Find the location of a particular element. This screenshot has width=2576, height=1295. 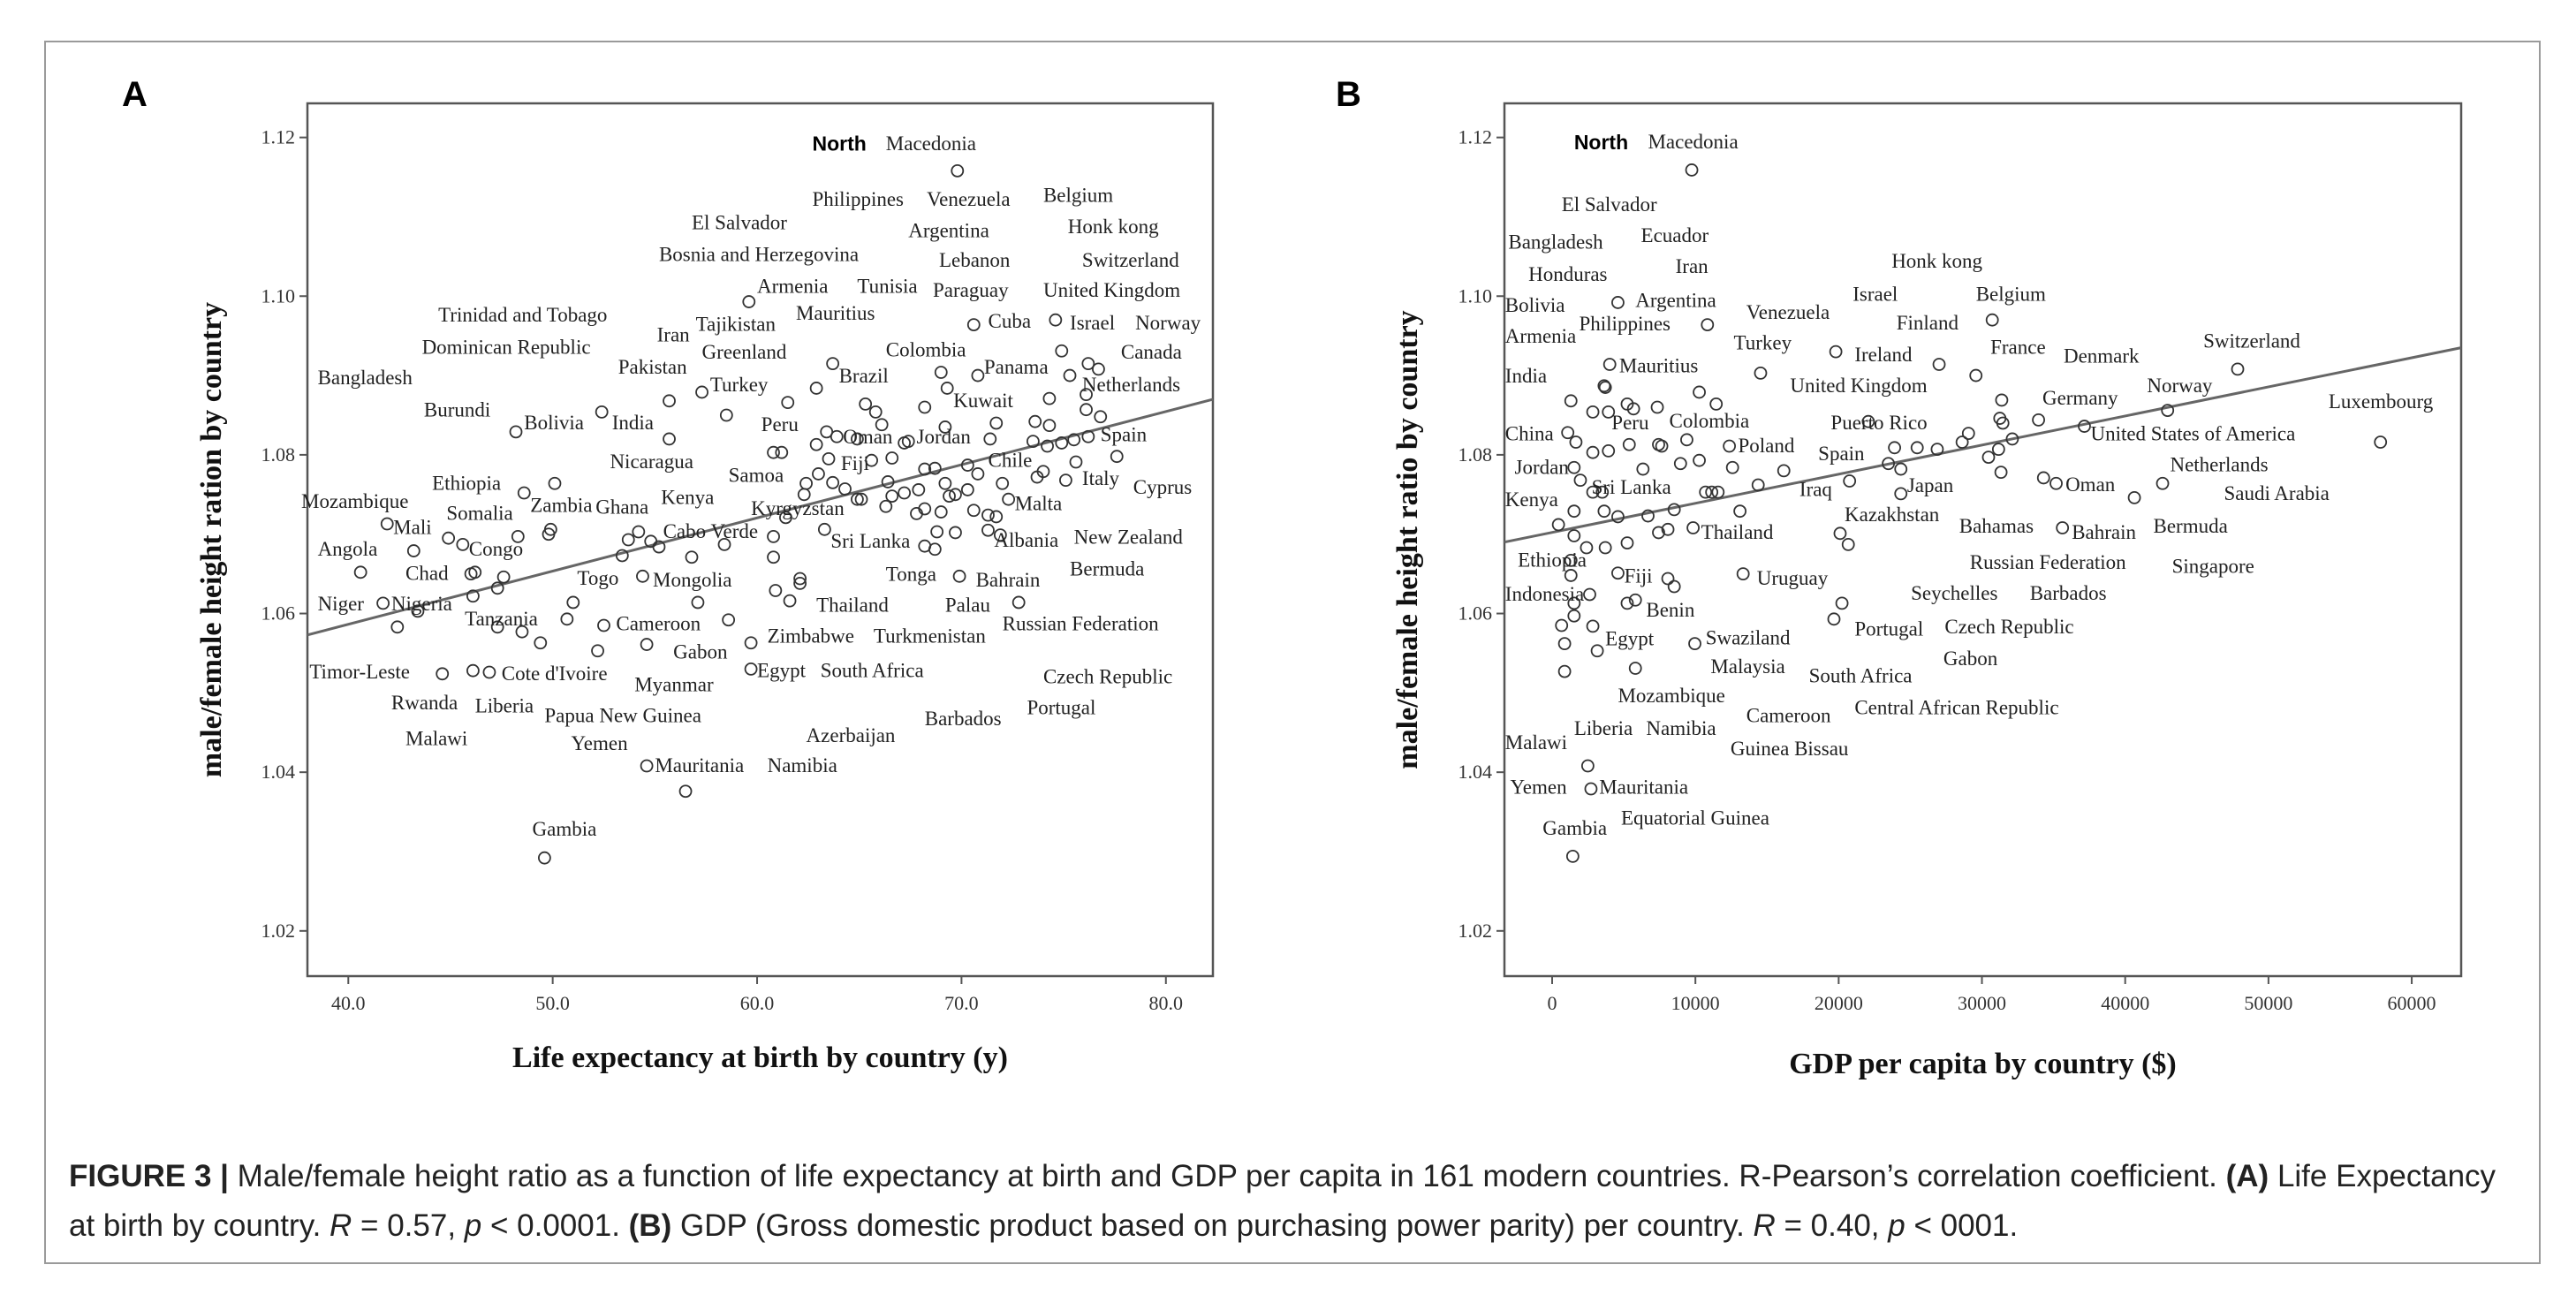

panel-a-country-label: Israel is located at coordinates (1092, 323).